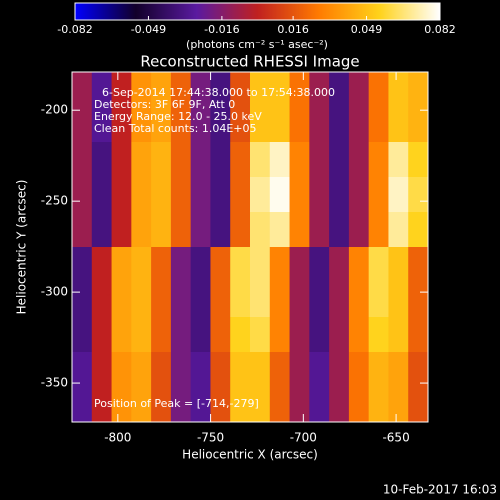 This screenshot has height=500, width=500. Describe the element at coordinates (54, 292) in the screenshot. I see `y-tick-label: -300` at that location.